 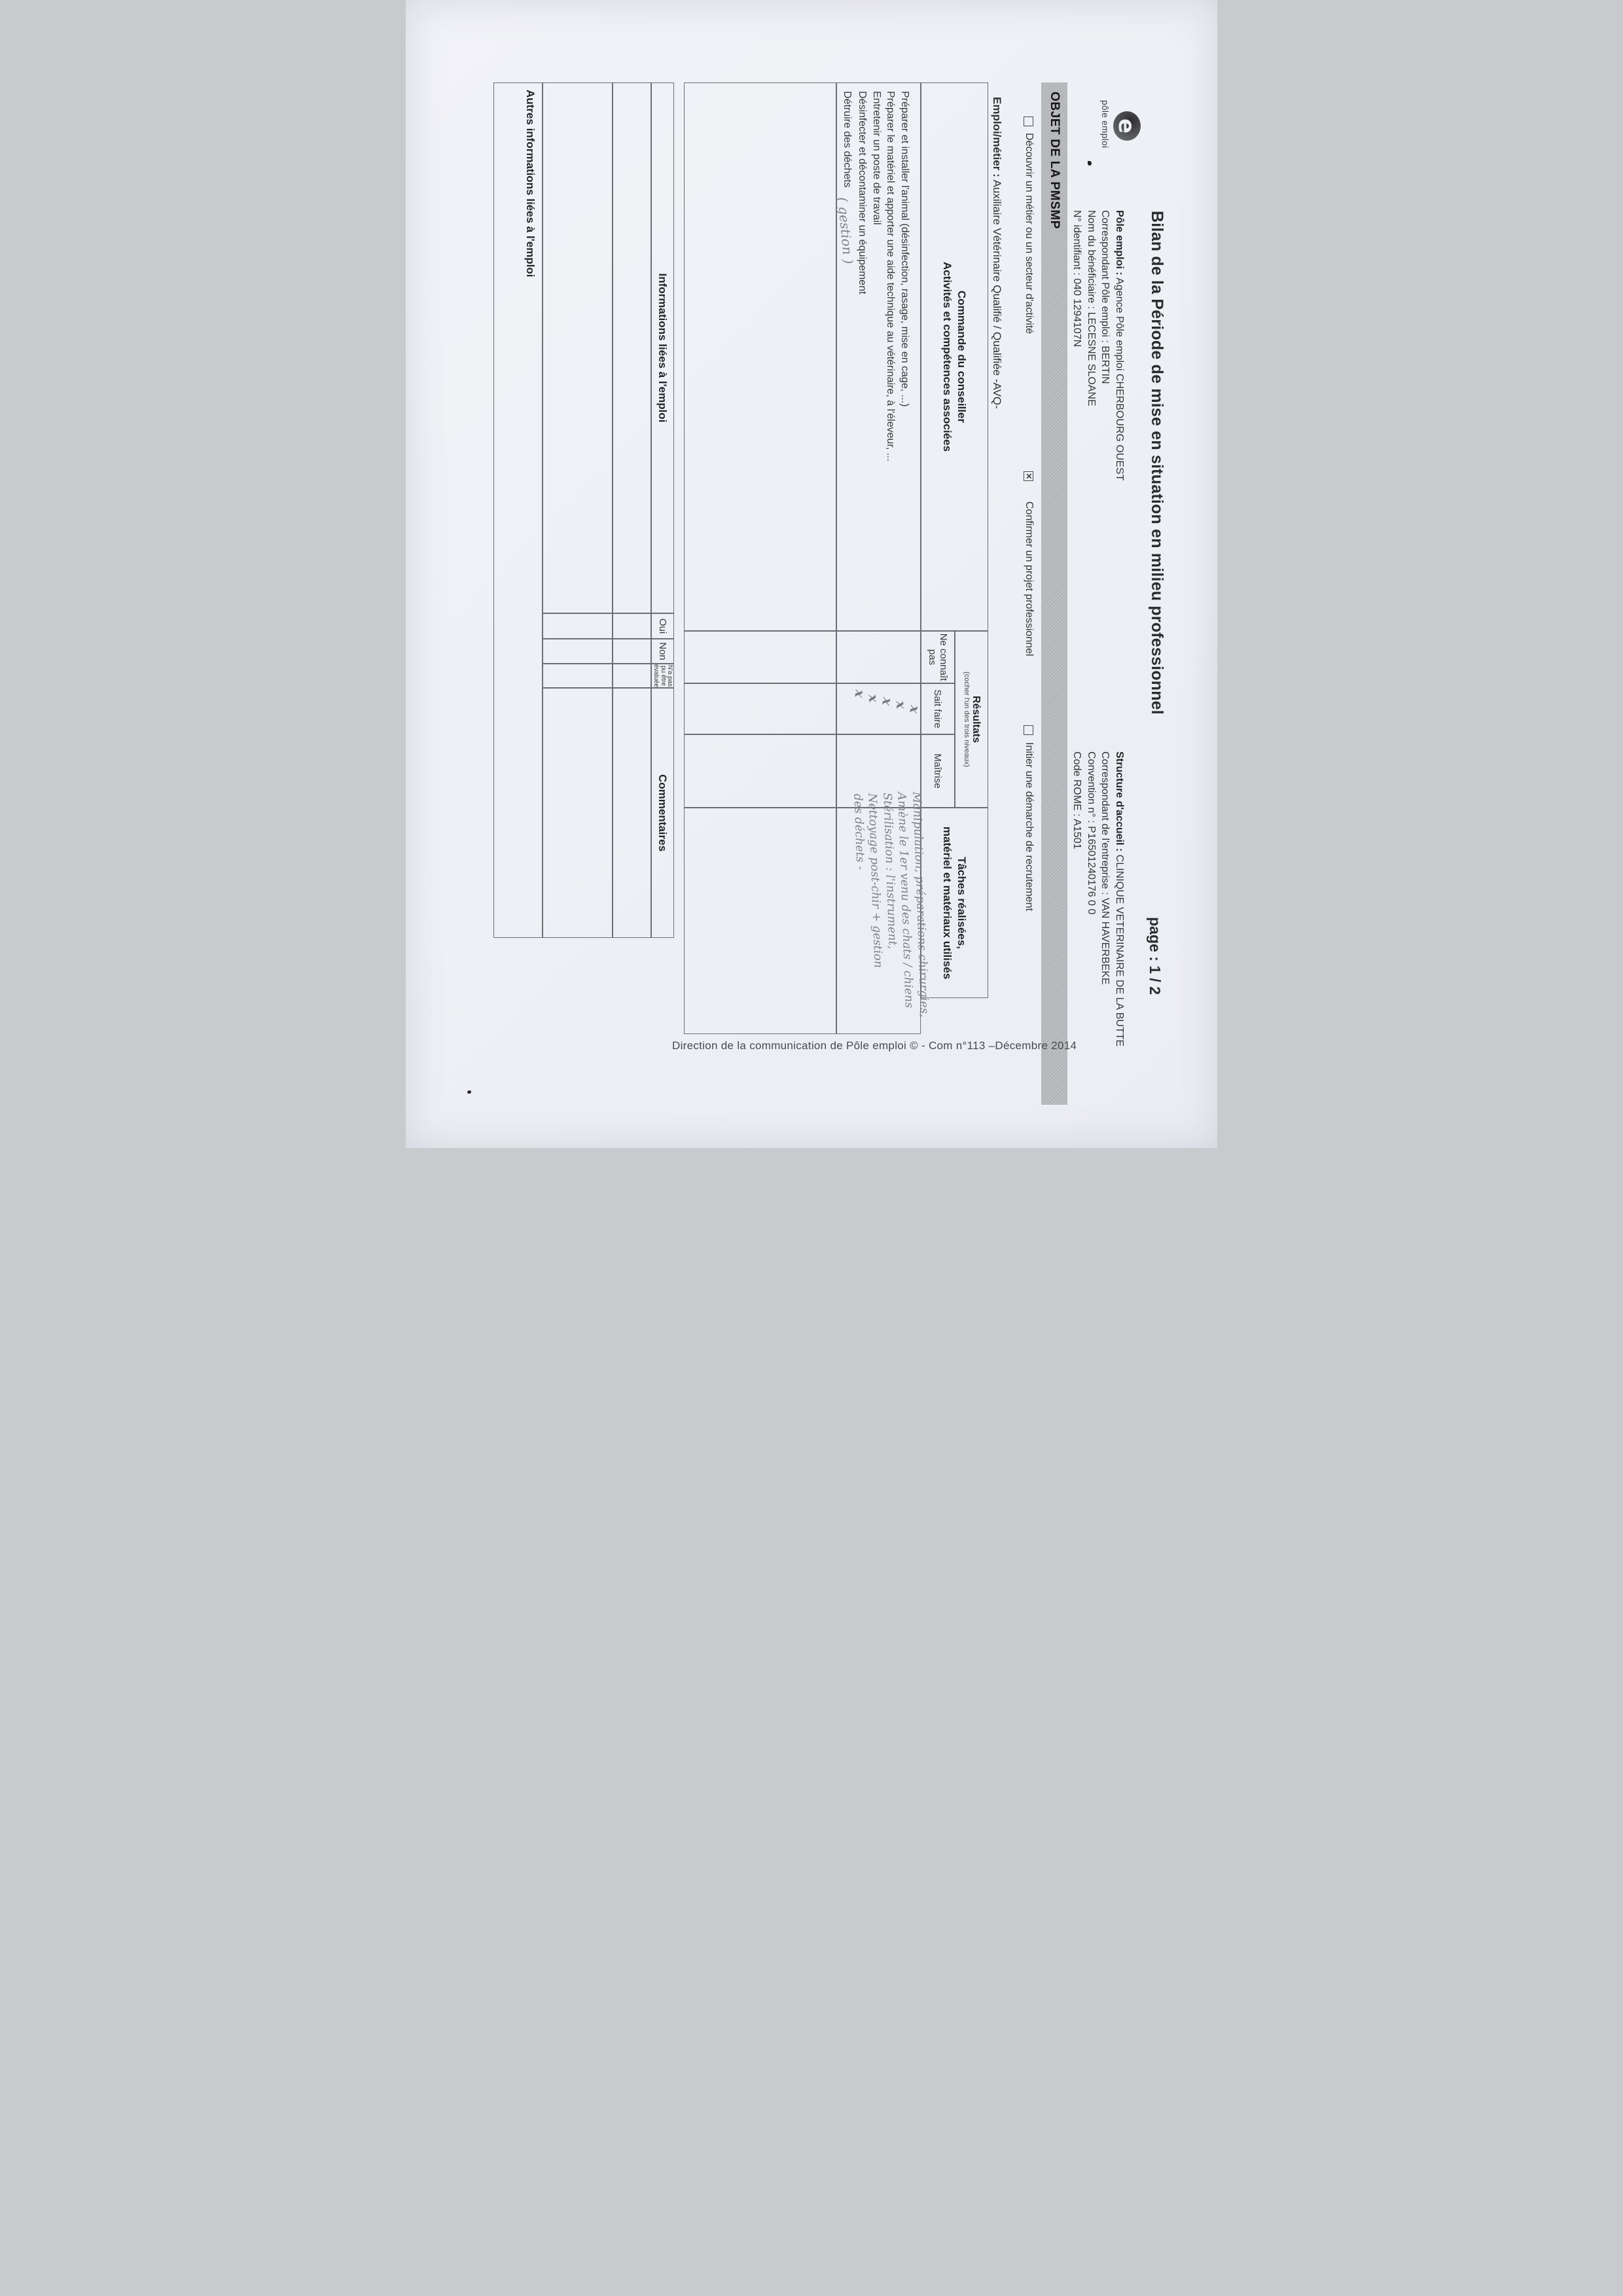 I want to click on header-line: N° identifiant : 040 1294107N, so click(x=1077, y=279).